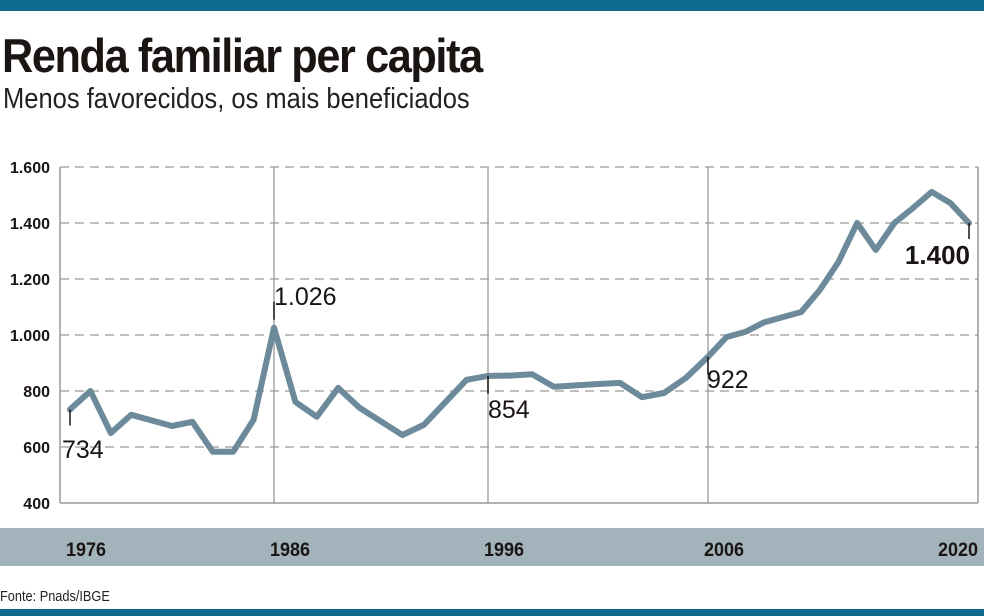 This screenshot has height=616, width=984. I want to click on chart-title: Renda familiar per capita, so click(242, 55).